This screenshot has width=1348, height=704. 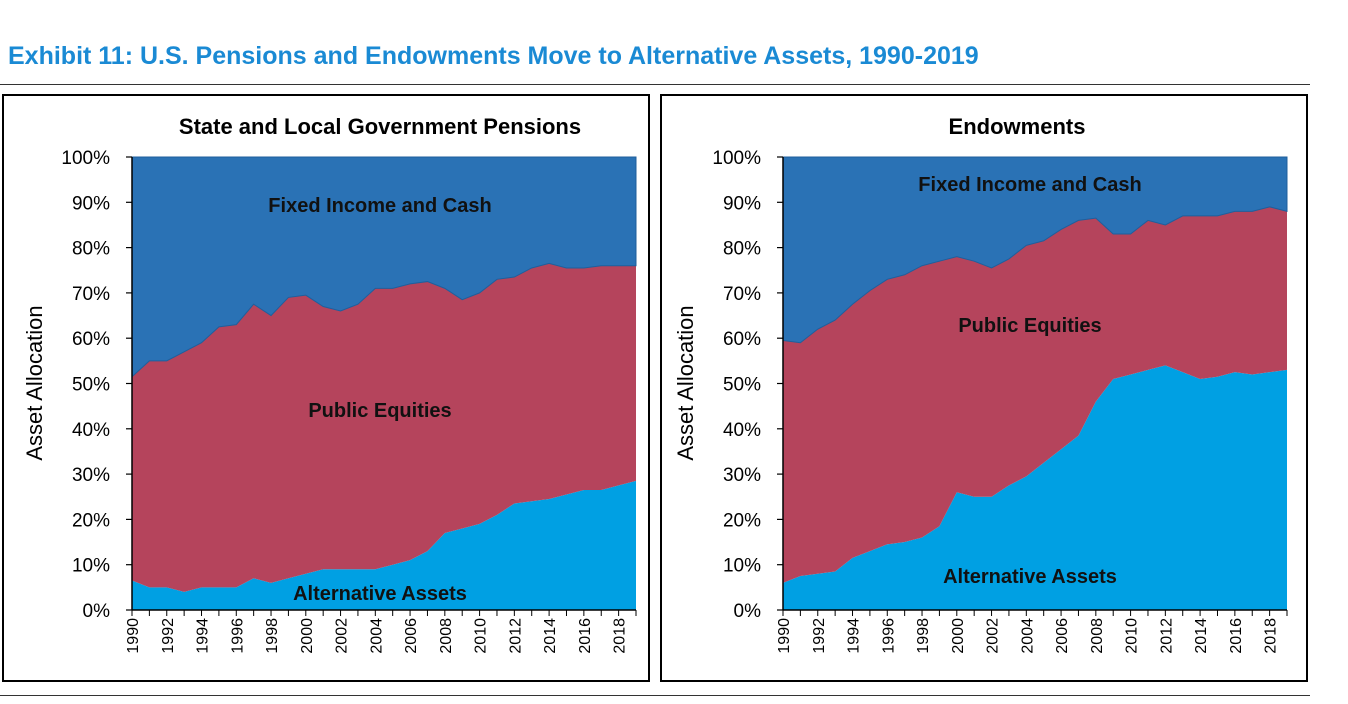 I want to click on pensions-x-tick-label: 2004, so click(x=376, y=636).